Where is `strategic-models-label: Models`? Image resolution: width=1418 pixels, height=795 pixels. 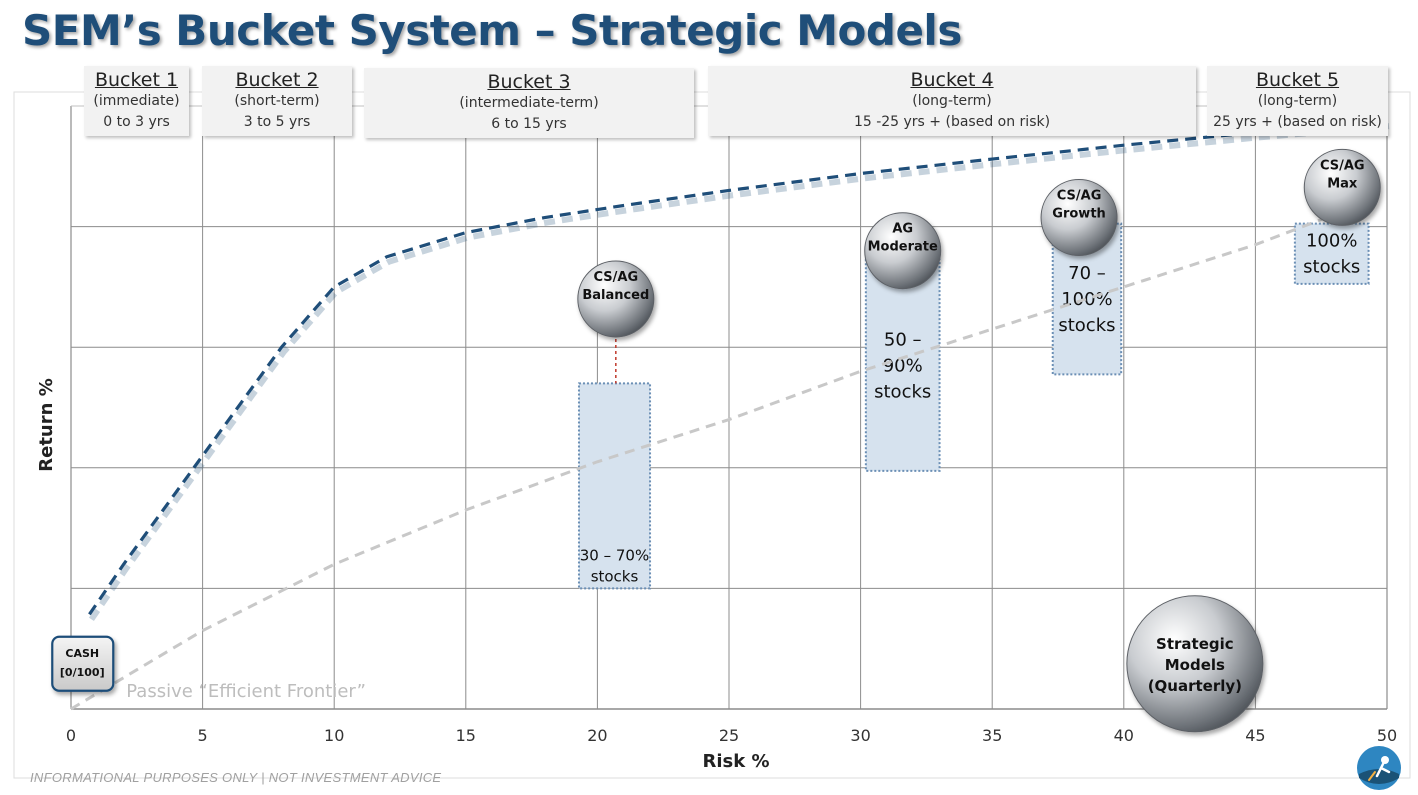
strategic-models-label: Models is located at coordinates (1195, 665).